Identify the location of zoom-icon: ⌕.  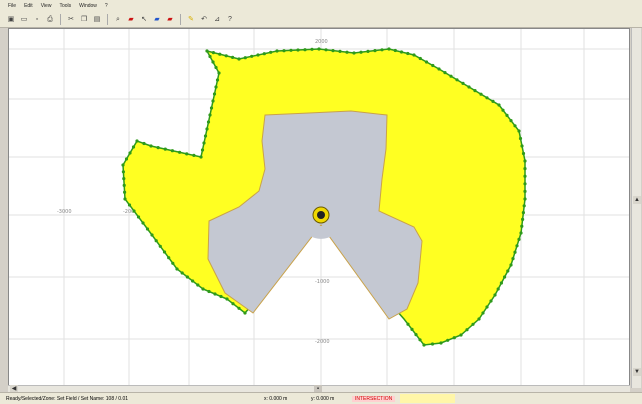
(118, 19).